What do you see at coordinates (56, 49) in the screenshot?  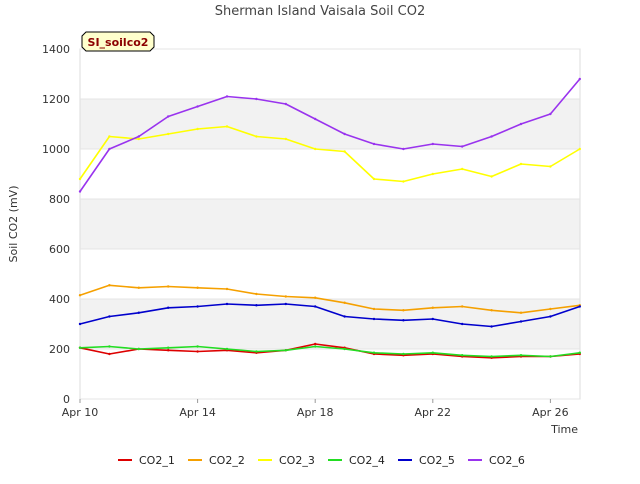 I see `y-tick-label: 1400` at bounding box center [56, 49].